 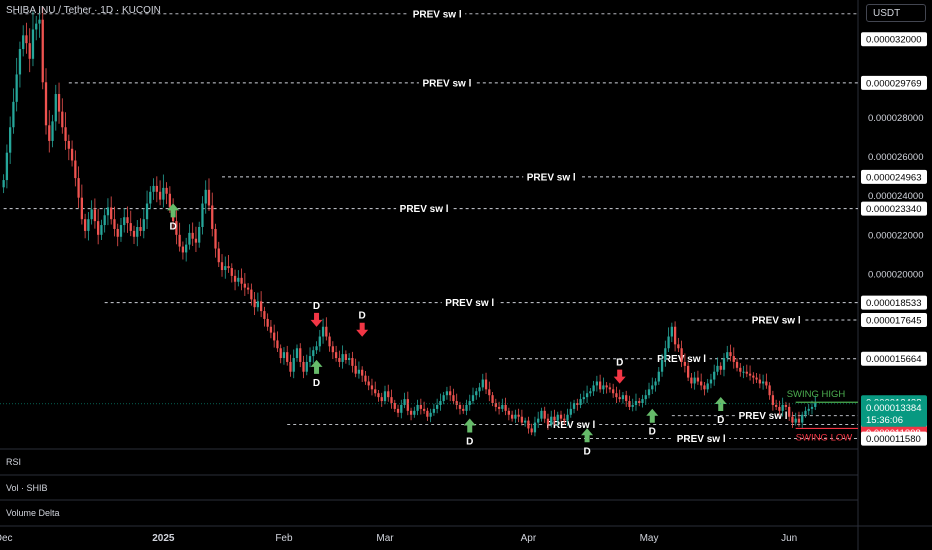 I want to click on buy-arrow-icon, so click(x=587, y=435).